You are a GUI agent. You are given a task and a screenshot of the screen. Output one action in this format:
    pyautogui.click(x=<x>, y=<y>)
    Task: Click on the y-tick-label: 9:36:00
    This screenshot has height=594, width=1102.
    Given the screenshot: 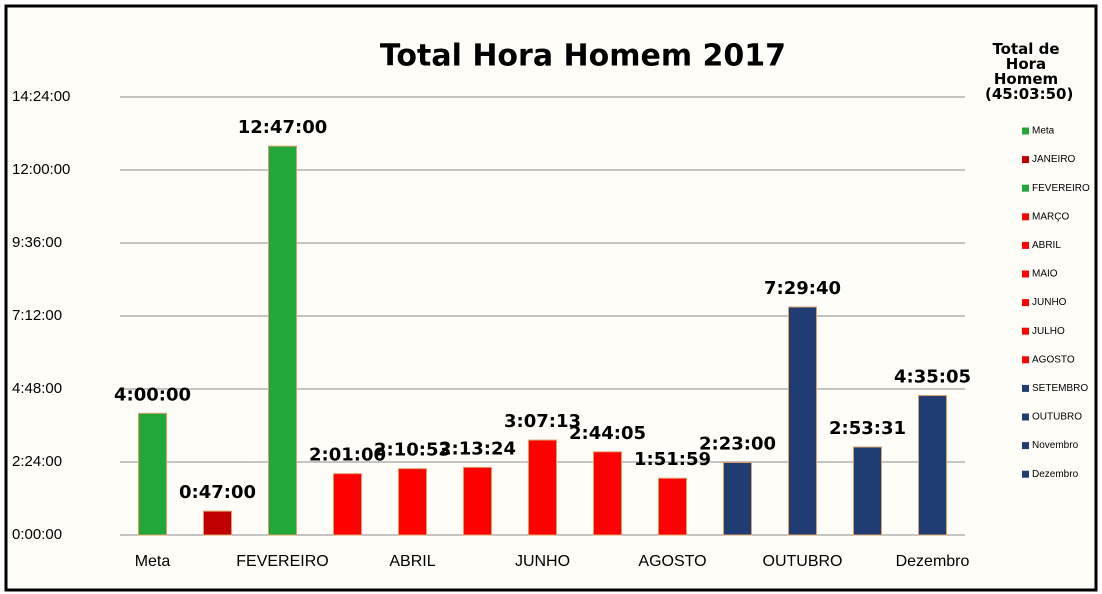 What is the action you would take?
    pyautogui.click(x=37, y=242)
    